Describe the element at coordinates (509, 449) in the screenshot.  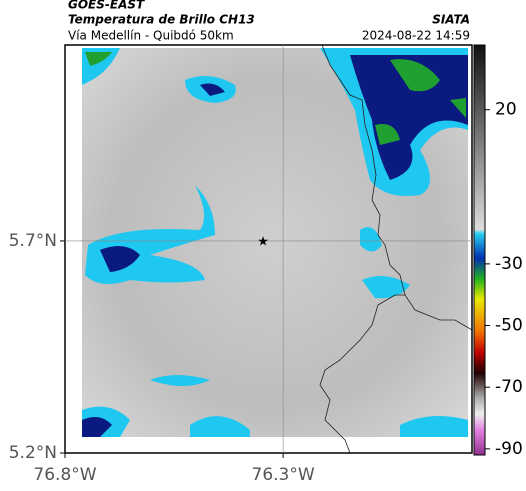
I see `colorbar-label: -90` at that location.